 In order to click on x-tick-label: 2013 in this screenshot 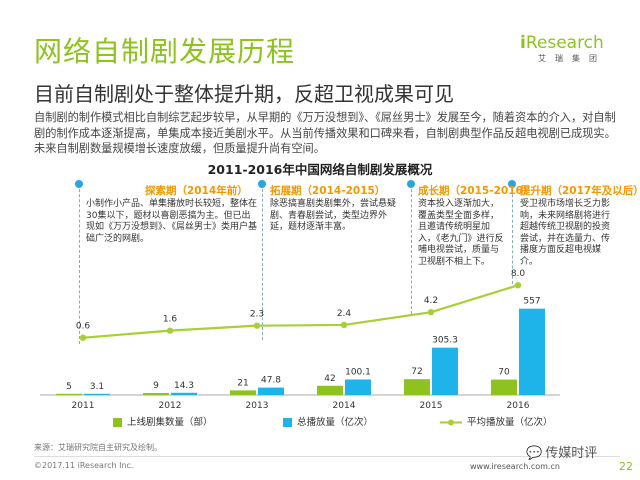, I will do `click(257, 406)`.